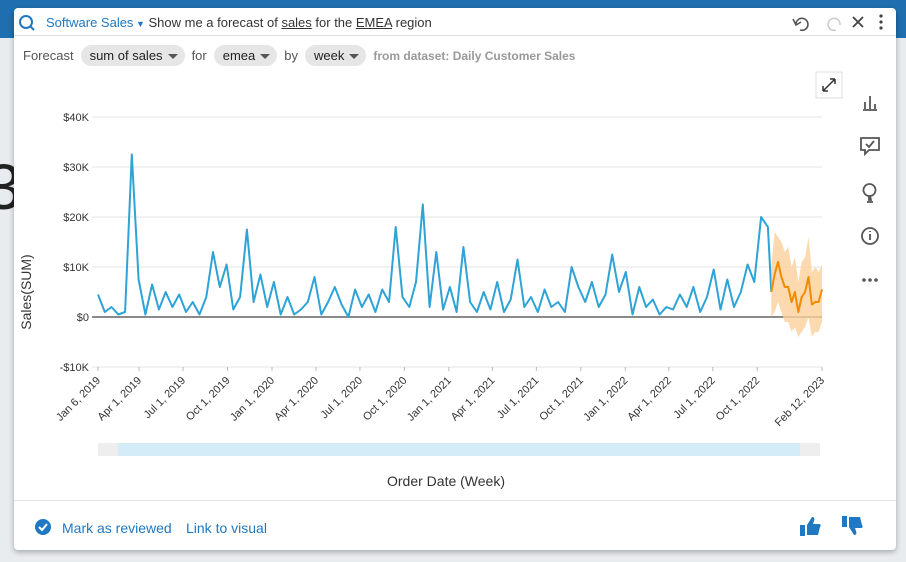 The width and height of the screenshot is (906, 562). What do you see at coordinates (738, 399) in the screenshot?
I see `x-tick-label: Oct 1, 2022` at bounding box center [738, 399].